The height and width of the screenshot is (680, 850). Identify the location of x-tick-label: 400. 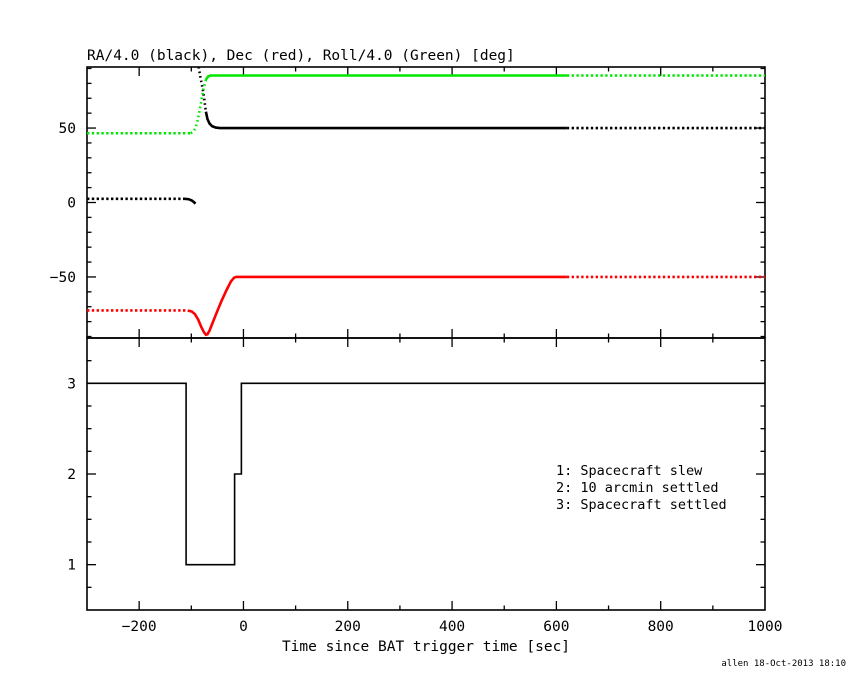
(452, 627).